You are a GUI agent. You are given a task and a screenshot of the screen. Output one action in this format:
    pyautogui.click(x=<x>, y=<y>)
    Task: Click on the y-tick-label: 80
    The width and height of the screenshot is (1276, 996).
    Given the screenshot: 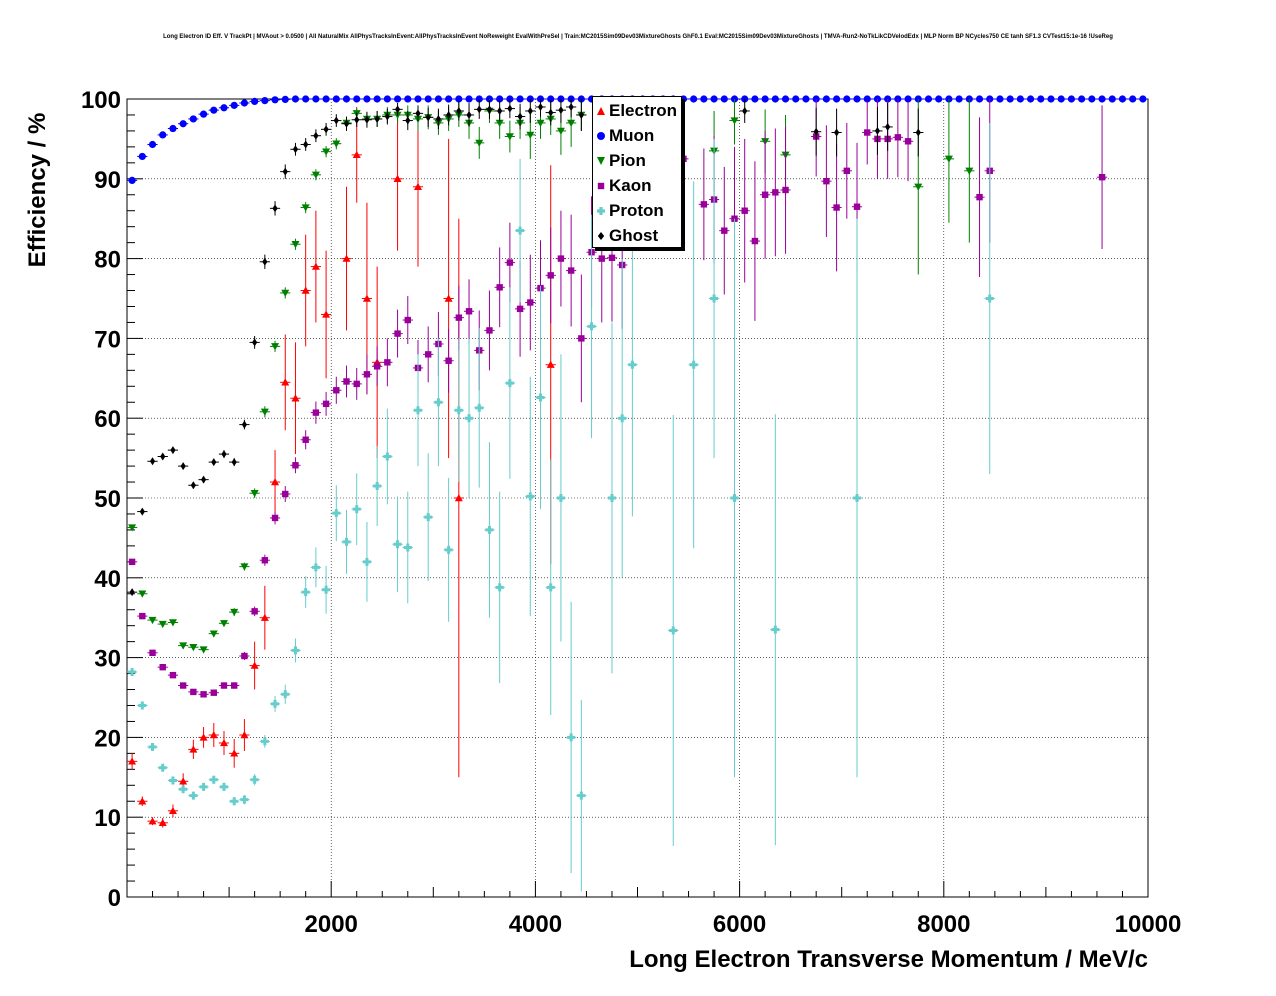 What is the action you would take?
    pyautogui.click(x=107, y=260)
    